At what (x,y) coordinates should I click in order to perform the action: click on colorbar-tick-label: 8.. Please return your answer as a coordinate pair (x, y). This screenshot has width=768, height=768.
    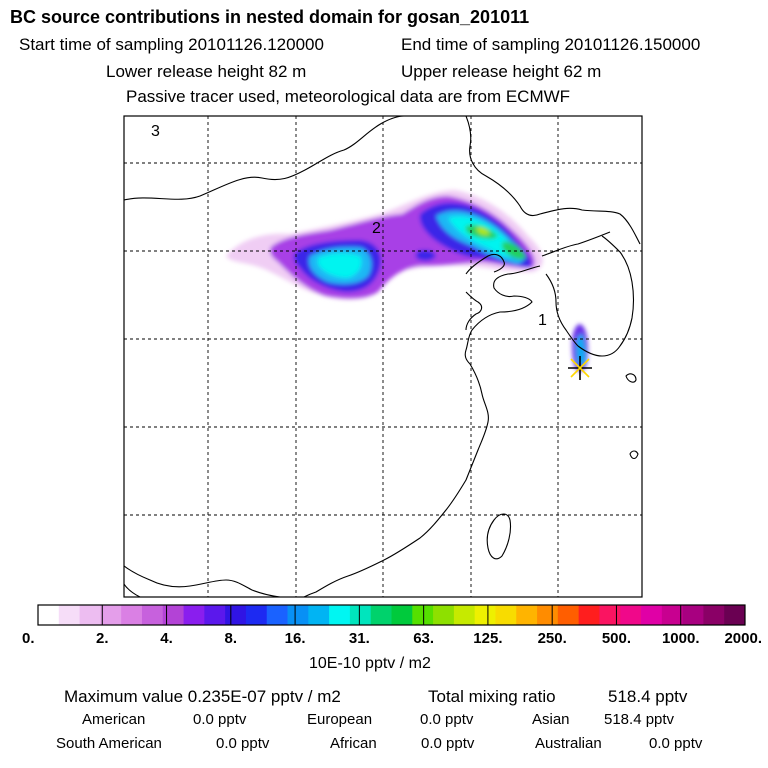
    Looking at the image, I should click on (231, 638).